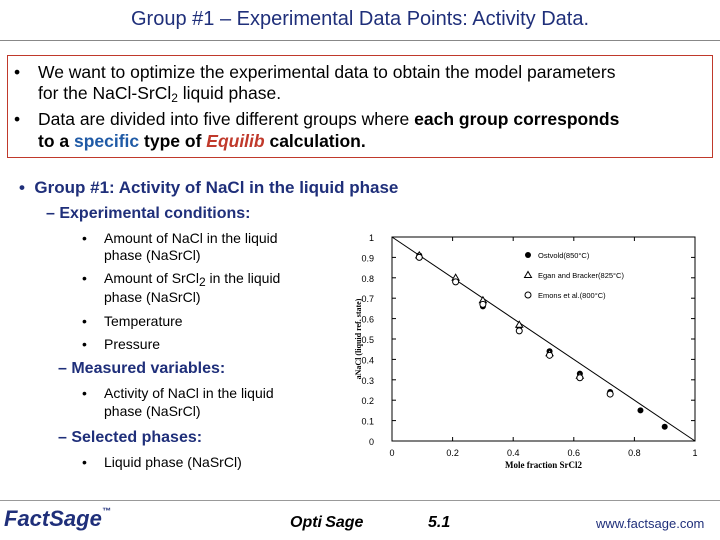  What do you see at coordinates (564, 255) in the screenshot?
I see `legend-label-1: Ostvold(850°C)` at bounding box center [564, 255].